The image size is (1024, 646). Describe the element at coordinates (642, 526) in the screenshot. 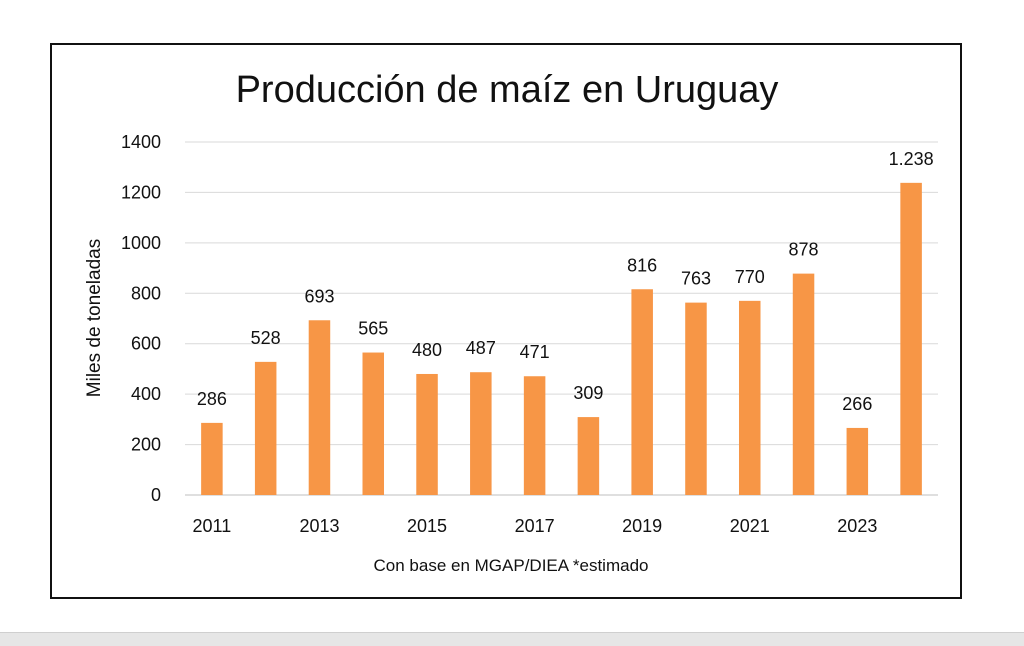

I see `x-tick-label: 2019` at that location.